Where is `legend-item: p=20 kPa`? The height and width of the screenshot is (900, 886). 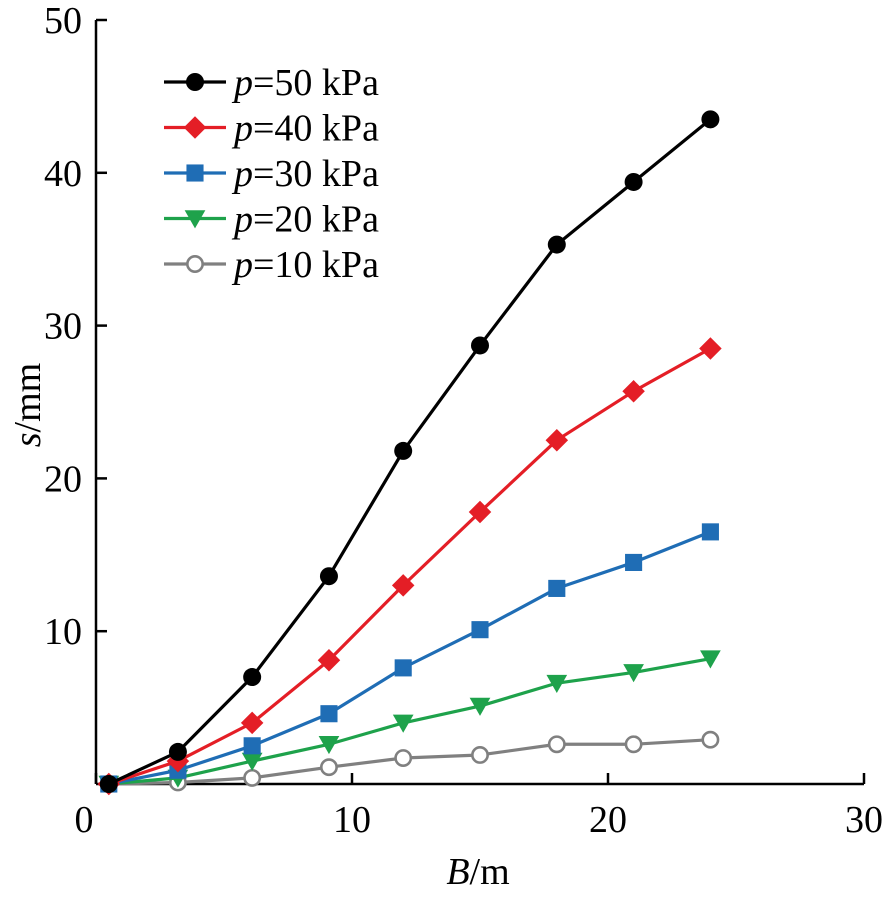 legend-item: p=20 kPa is located at coordinates (271, 220).